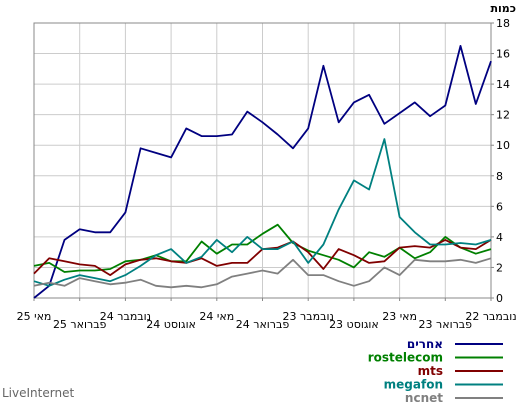 The height and width of the screenshot is (409, 520). Describe the element at coordinates (499, 176) in the screenshot. I see `y-tick-label: 8` at that location.